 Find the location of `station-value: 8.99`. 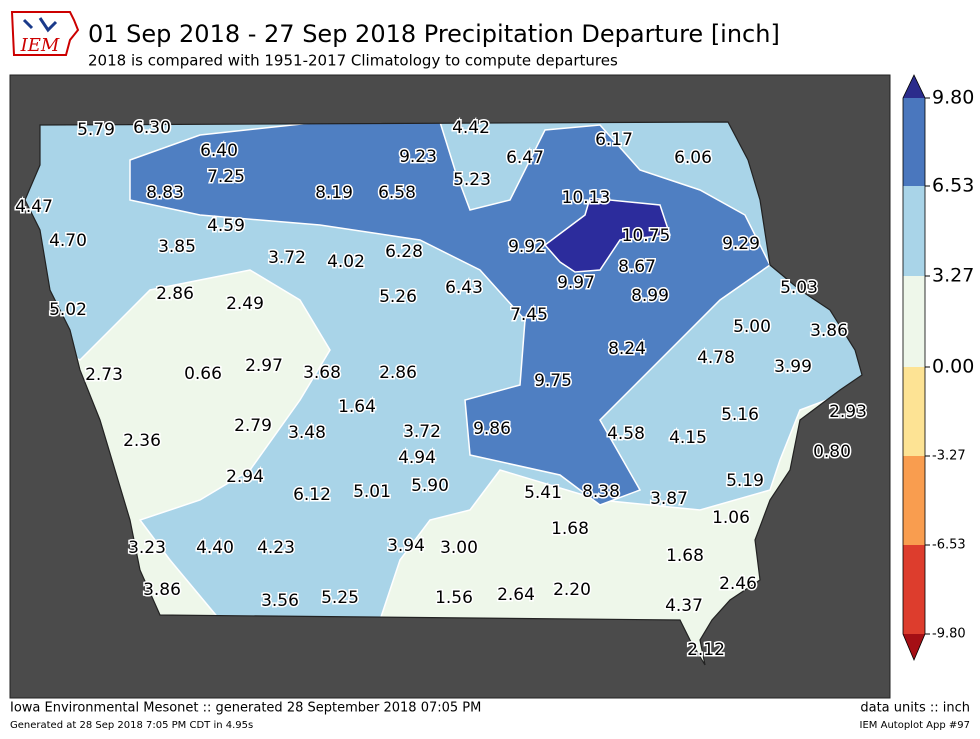

station-value: 8.99 is located at coordinates (650, 296).